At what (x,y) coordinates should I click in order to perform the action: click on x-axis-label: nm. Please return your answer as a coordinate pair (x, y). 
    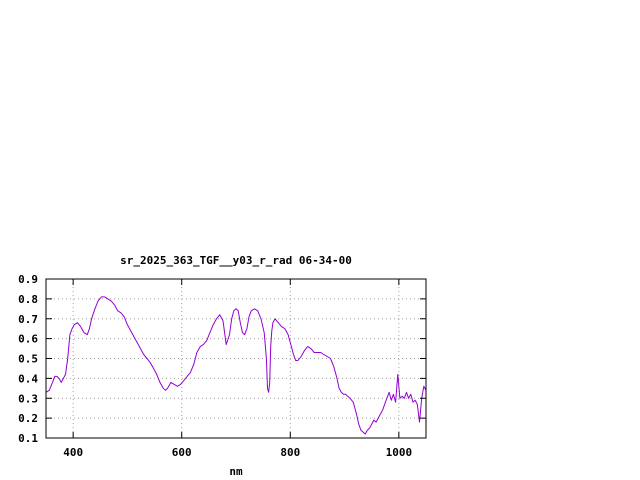
    Looking at the image, I should click on (236, 471).